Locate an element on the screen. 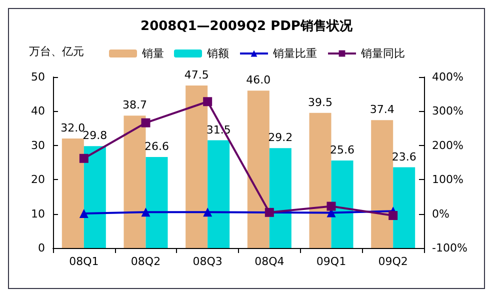  y2-tick-label: 400% is located at coordinates (448, 77).